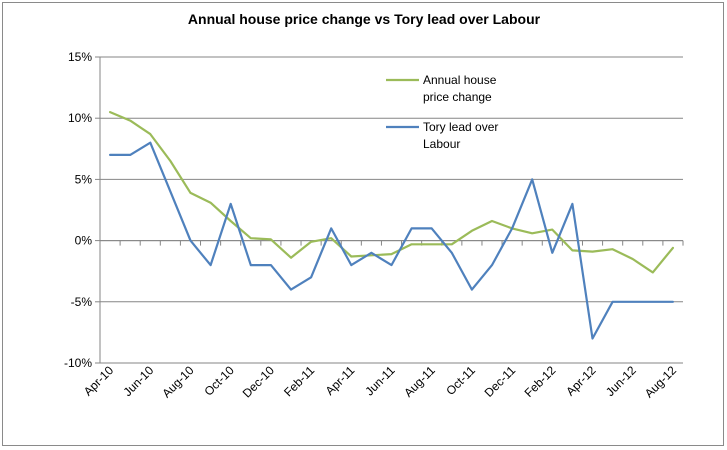 The image size is (727, 450). What do you see at coordinates (139, 381) in the screenshot?
I see `x-tick-label: Jun-10` at bounding box center [139, 381].